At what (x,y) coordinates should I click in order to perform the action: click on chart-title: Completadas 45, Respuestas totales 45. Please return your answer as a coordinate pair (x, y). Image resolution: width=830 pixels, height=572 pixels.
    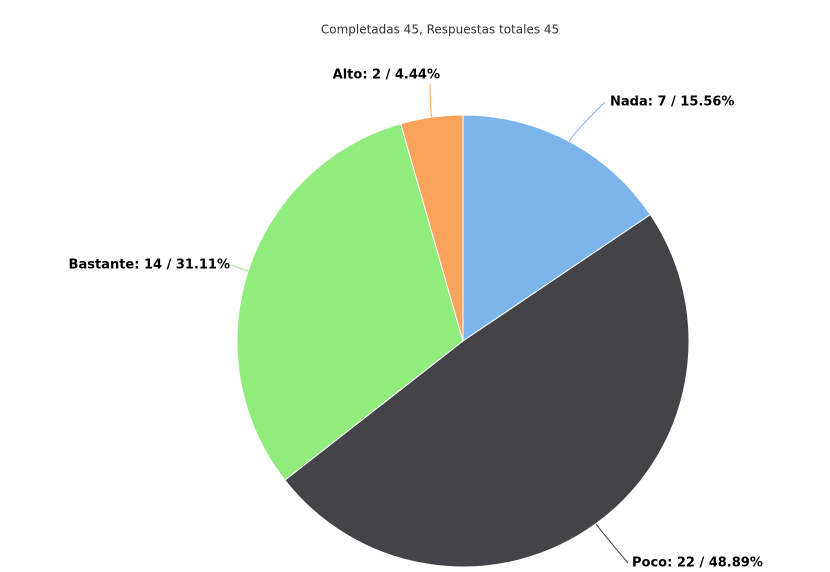
    Looking at the image, I should click on (440, 30).